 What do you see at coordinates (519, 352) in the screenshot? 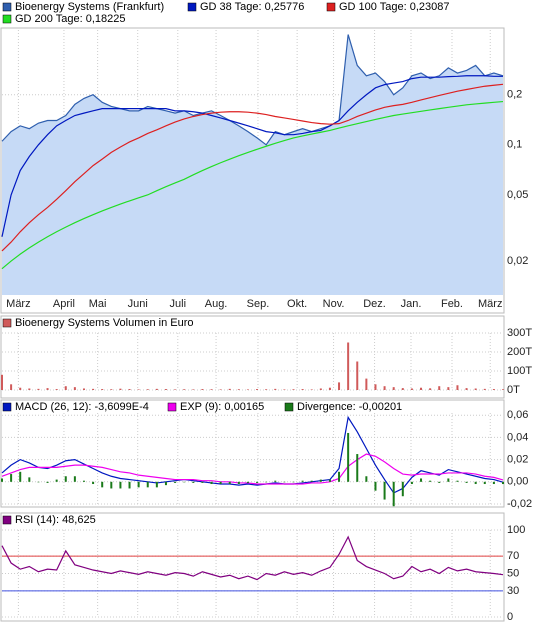
I see `y-tick-label: 200T` at bounding box center [519, 352].